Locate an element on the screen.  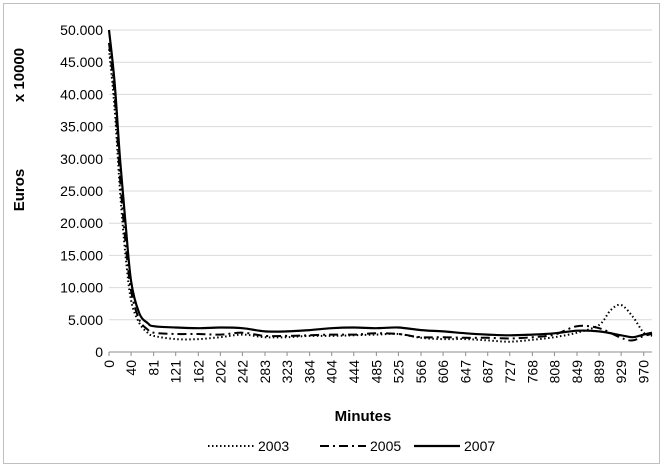
y-axis-label: Euros is located at coordinates (19, 190).